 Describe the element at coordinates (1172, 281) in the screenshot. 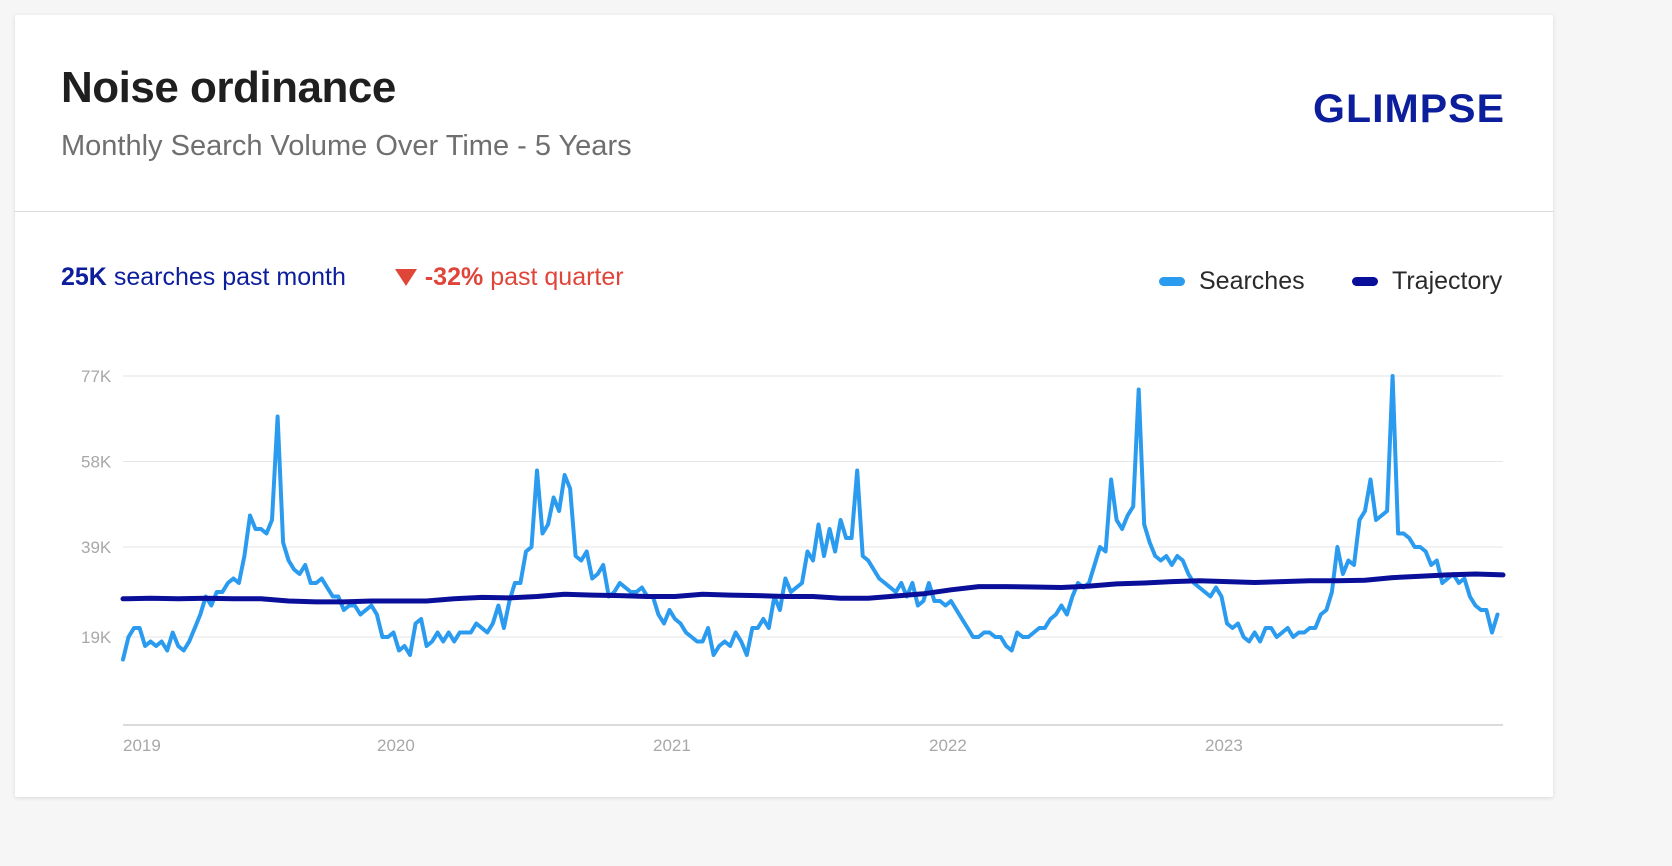

I see `searches-swatch` at that location.